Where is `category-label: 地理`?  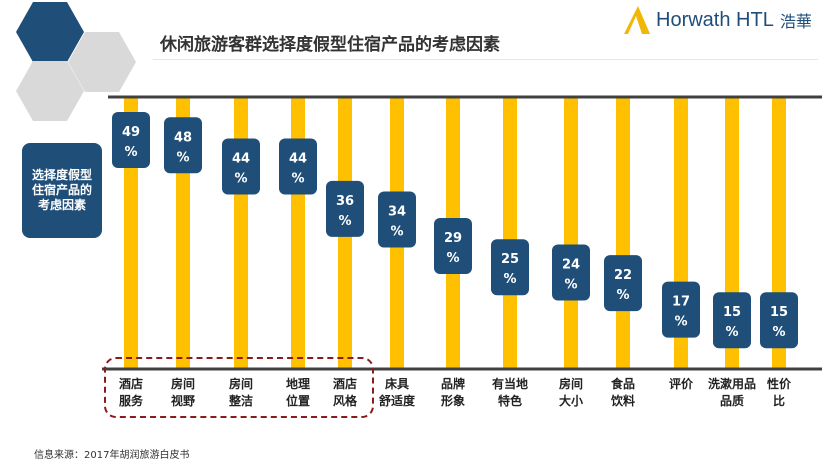
category-label: 地理 is located at coordinates (298, 383).